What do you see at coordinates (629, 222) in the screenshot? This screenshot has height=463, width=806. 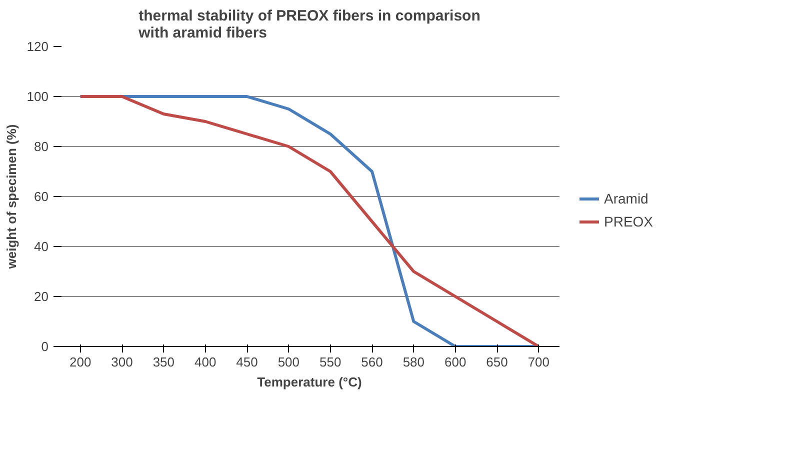 I see `legend-label: PREOX` at bounding box center [629, 222].